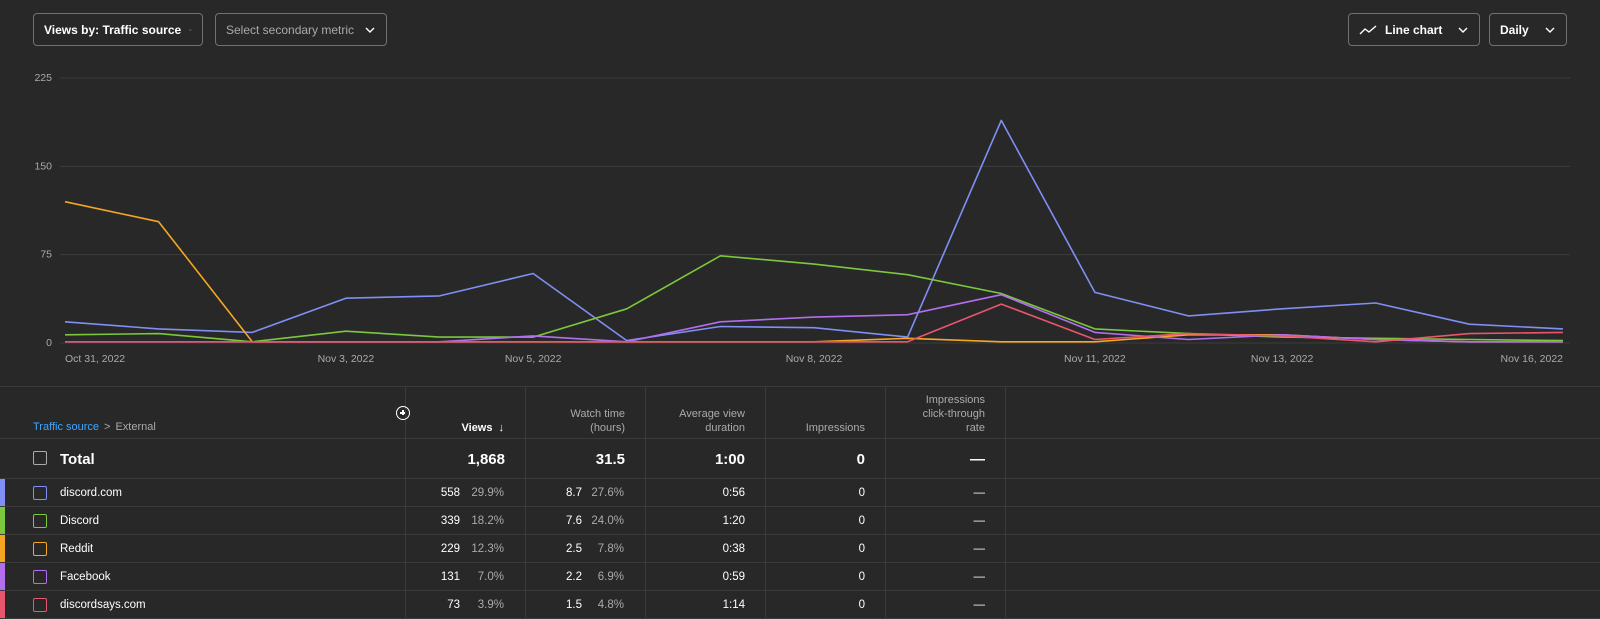 The image size is (1600, 619). What do you see at coordinates (43, 166) in the screenshot?
I see `y-tick-label: 150` at bounding box center [43, 166].